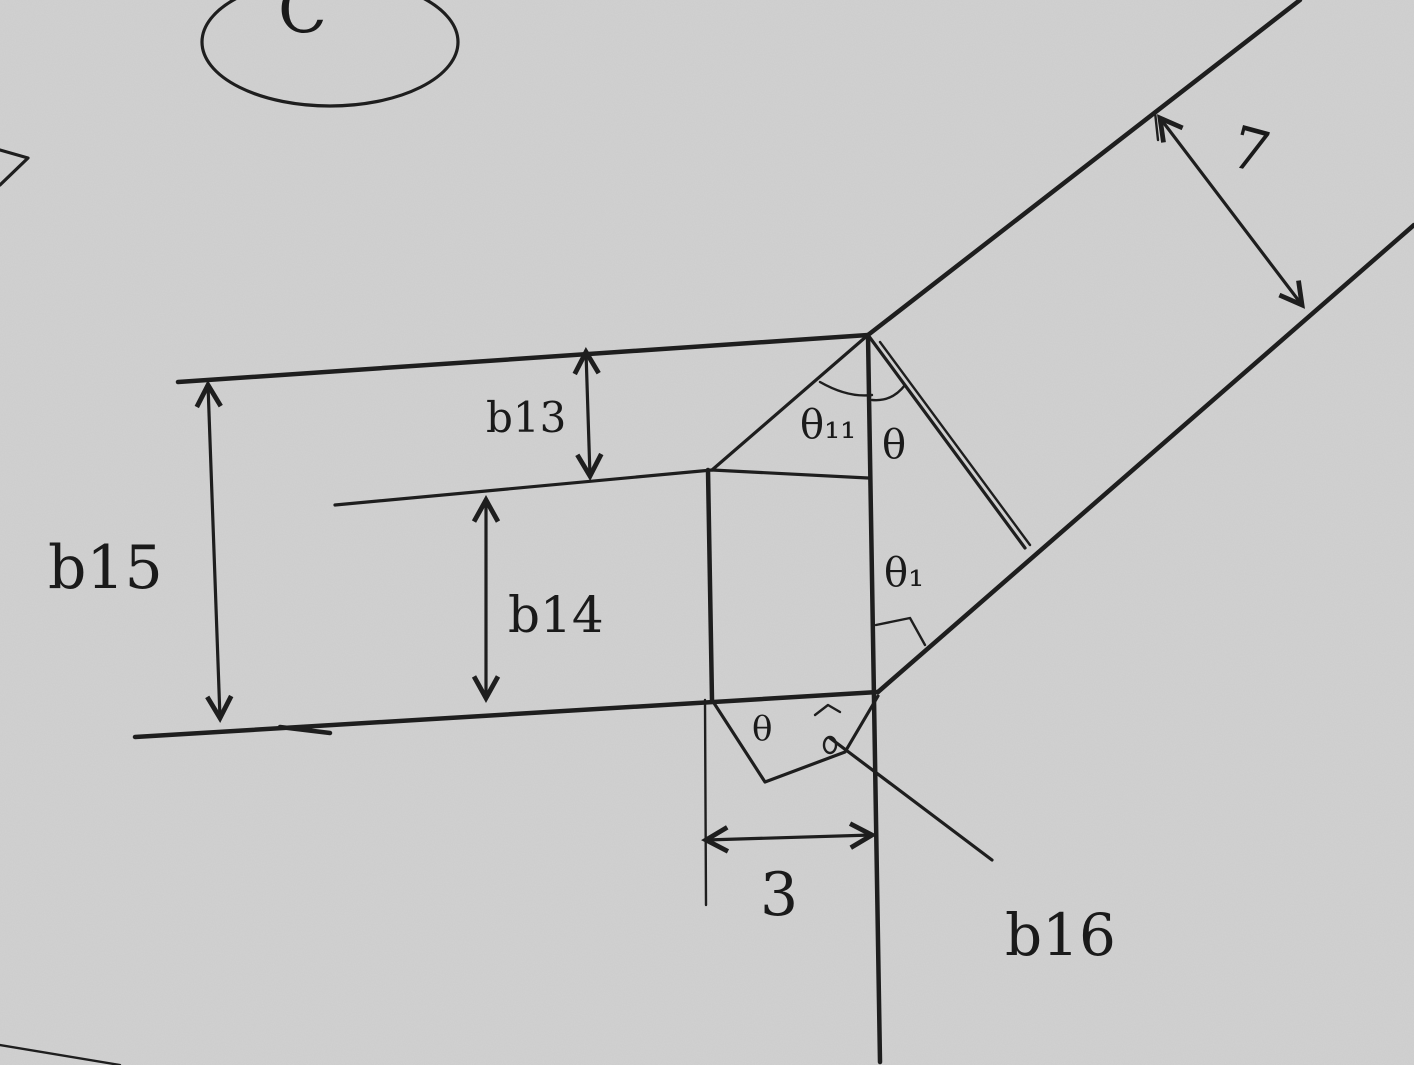 The width and height of the screenshot is (1414, 1065). Describe the element at coordinates (214, 551) in the screenshot. I see `b15-arrow` at that location.